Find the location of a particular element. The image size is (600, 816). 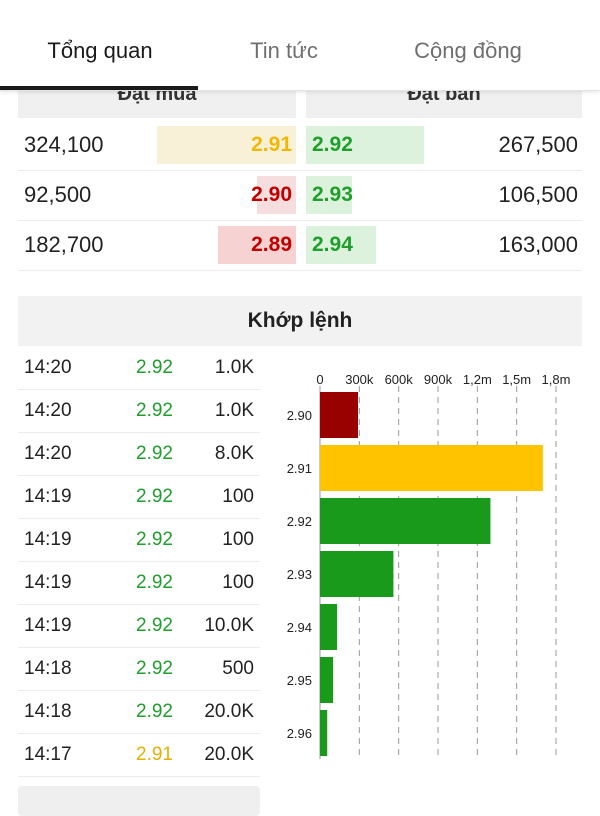

trade-row: 14:18 2.92 20.0K is located at coordinates (139, 712).